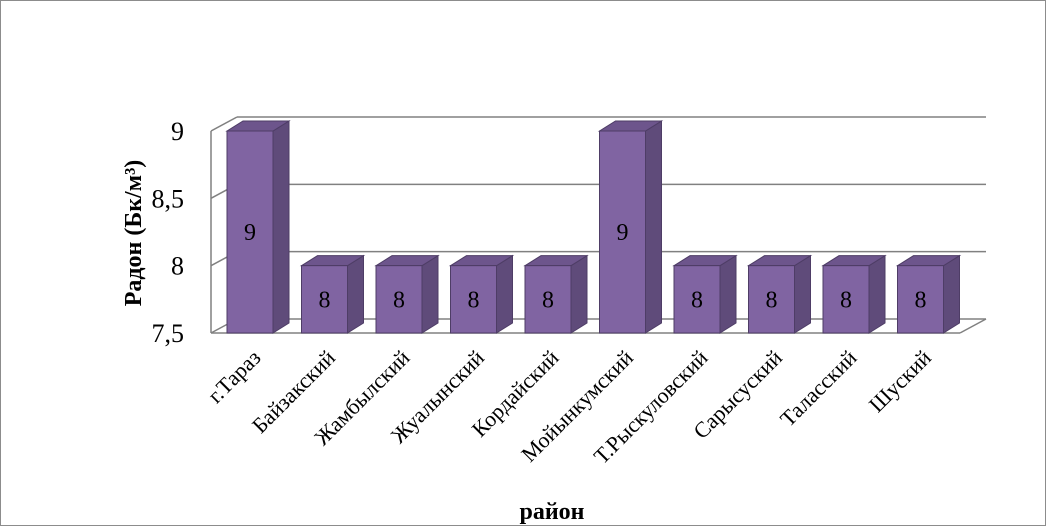 The width and height of the screenshot is (1046, 527). I want to click on gridline-diagonal, so click(224, 124).